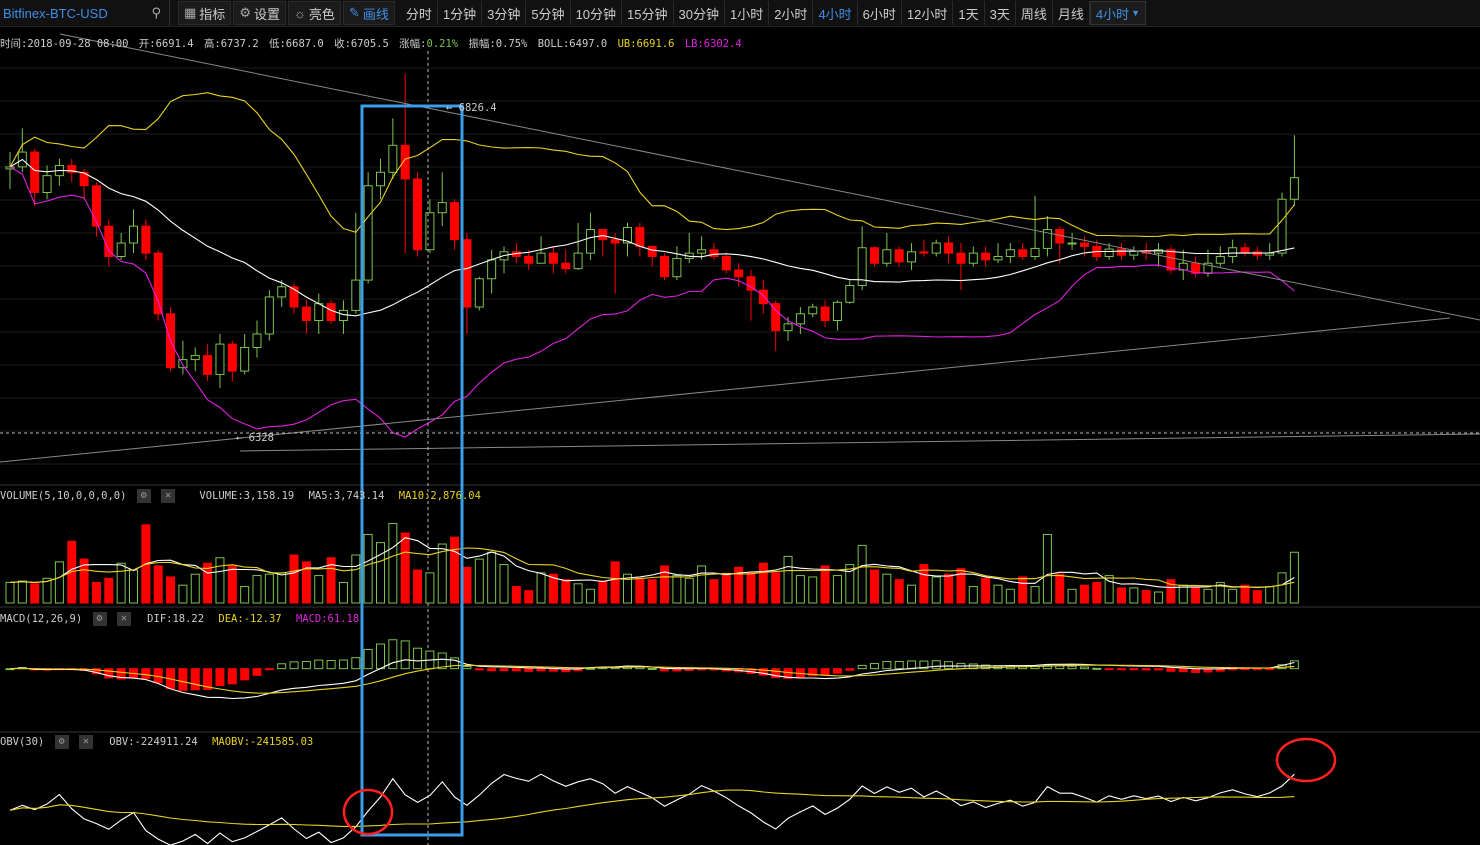 The width and height of the screenshot is (1480, 845). Describe the element at coordinates (791, 13) in the screenshot. I see `period-tab-8: 2小时` at that location.